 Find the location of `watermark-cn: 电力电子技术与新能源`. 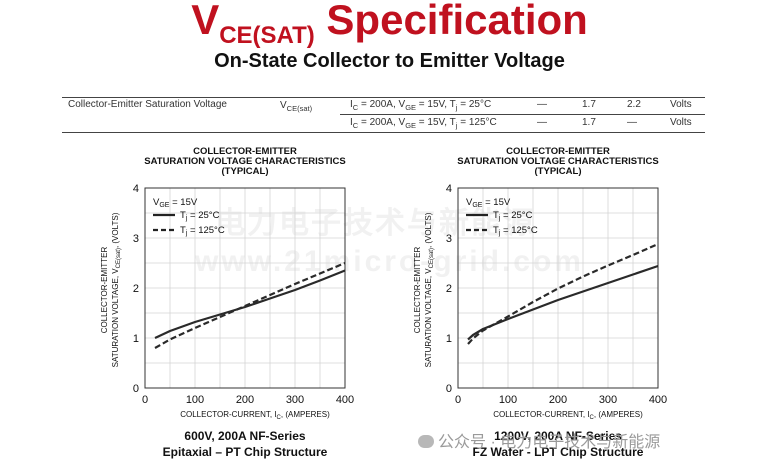

watermark-cn: 电力电子技术与新能源 is located at coordinates (375, 223).